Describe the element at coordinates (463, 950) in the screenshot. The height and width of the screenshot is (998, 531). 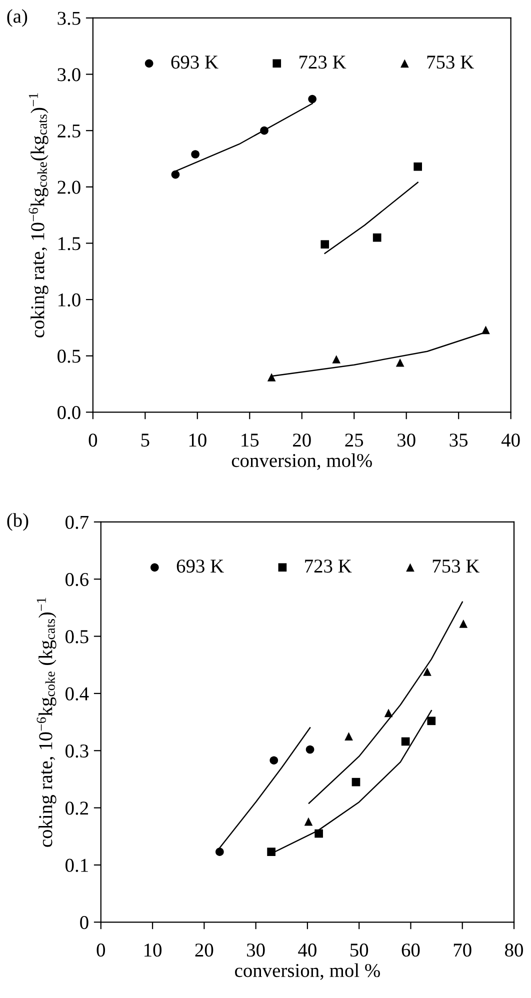
I see `x-tick-label: 70` at that location.